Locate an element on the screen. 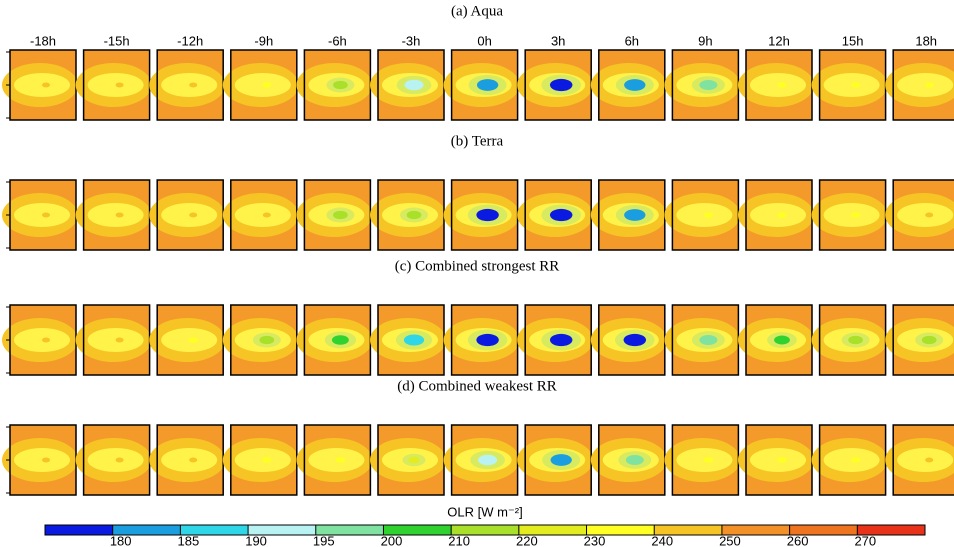 The height and width of the screenshot is (547, 954). colorbar-tick-label: 250 is located at coordinates (730, 540).